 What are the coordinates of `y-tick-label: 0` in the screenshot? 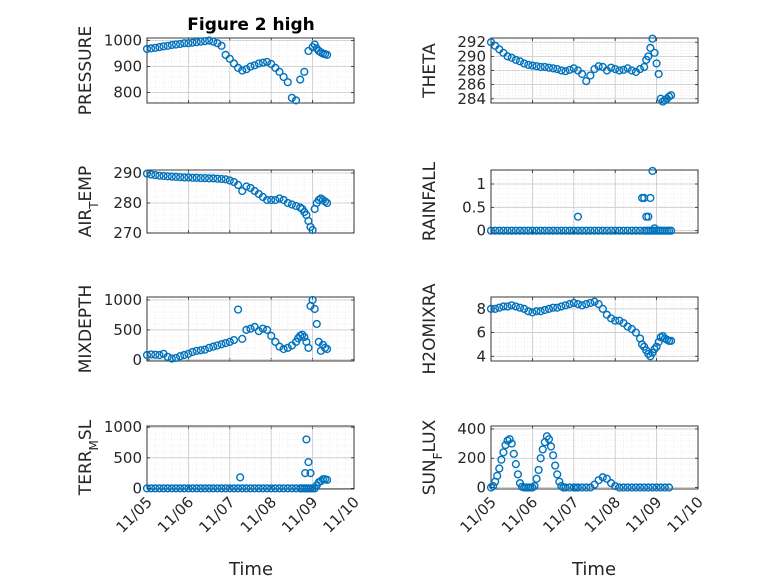 It's located at (137, 488).